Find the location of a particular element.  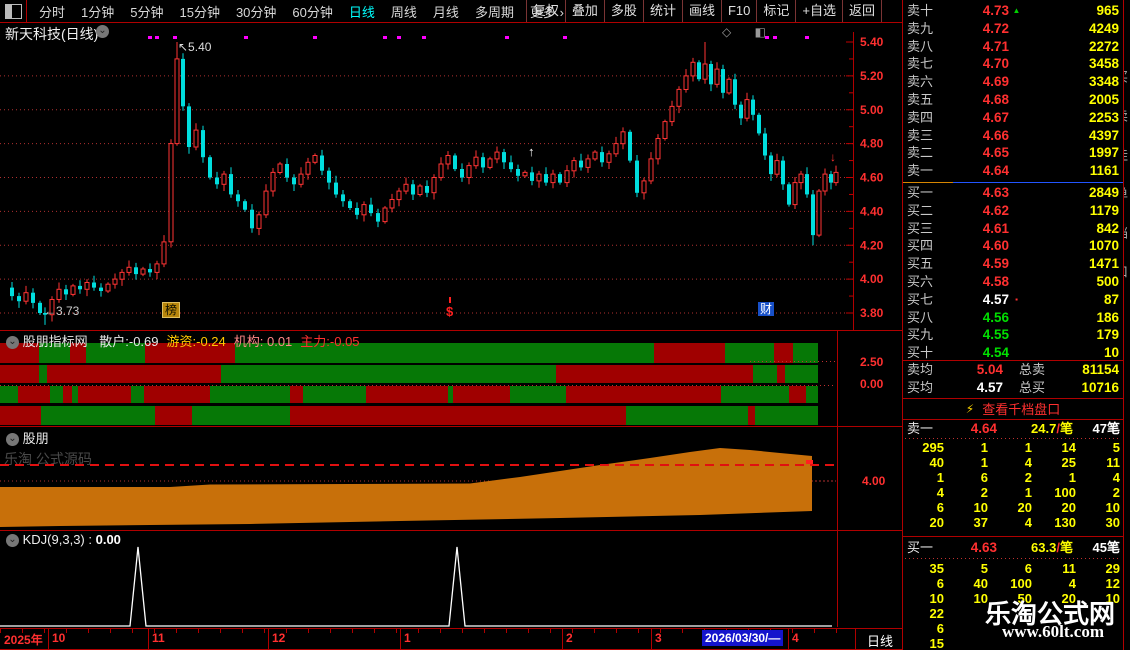

order-book-row: 卖七 4.70 3458 is located at coordinates (1013, 64).